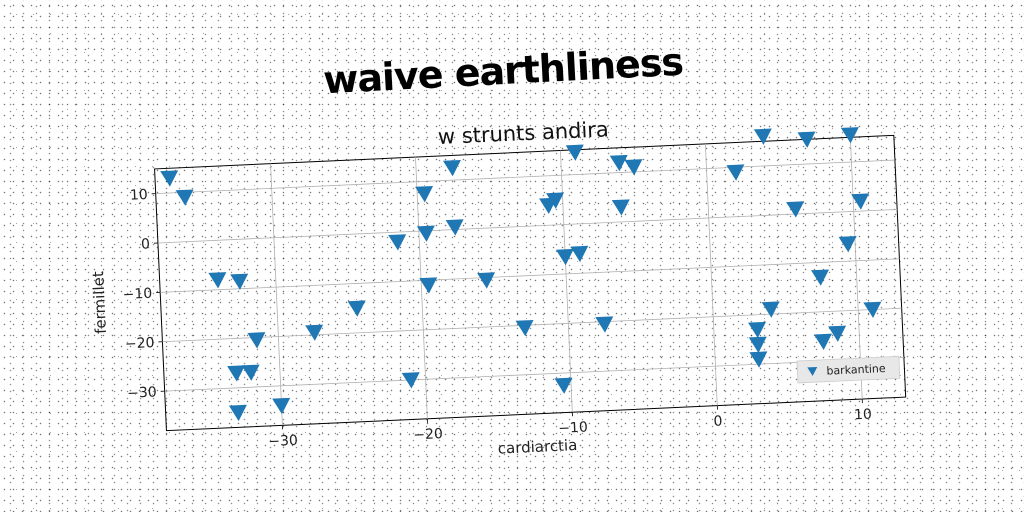 The height and width of the screenshot is (512, 1024). Describe the element at coordinates (146, 244) in the screenshot. I see `y-tick-label: 0` at that location.